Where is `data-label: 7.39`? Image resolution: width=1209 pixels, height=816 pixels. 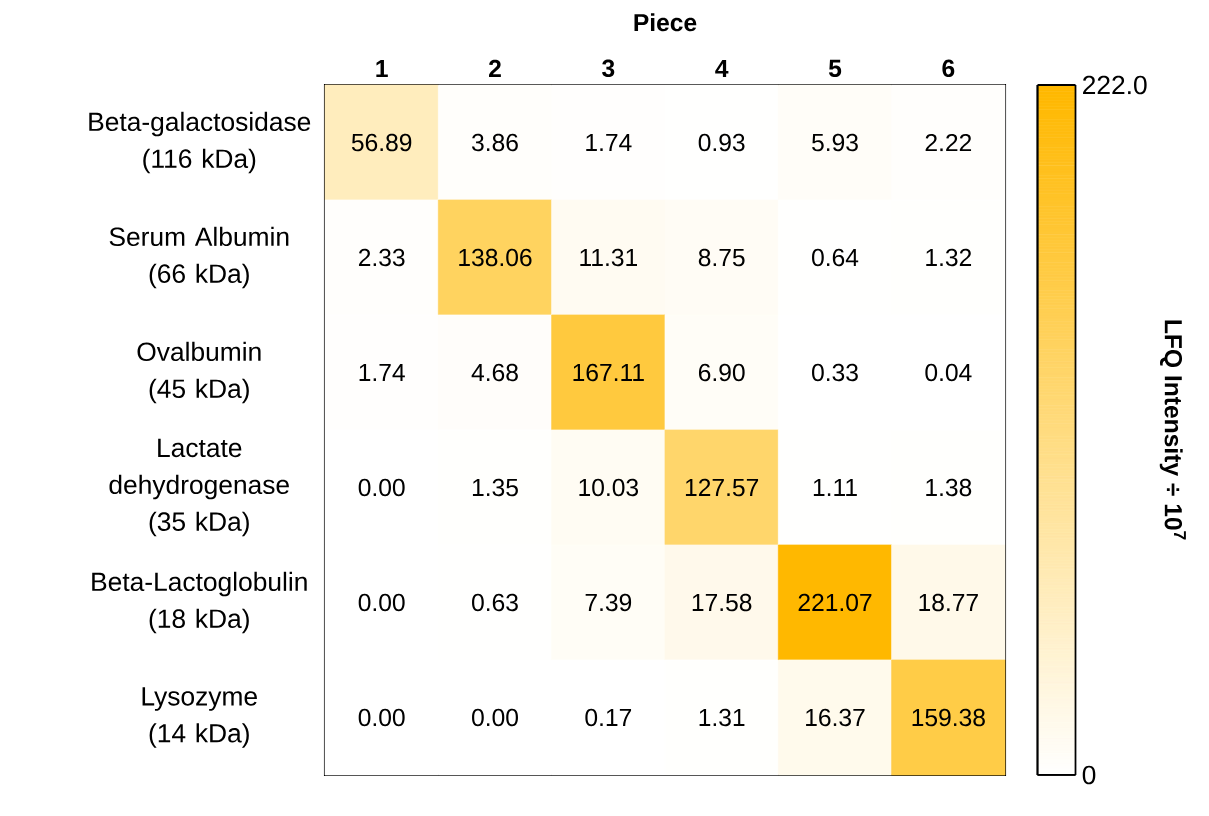 data-label: 7.39 is located at coordinates (608, 602).